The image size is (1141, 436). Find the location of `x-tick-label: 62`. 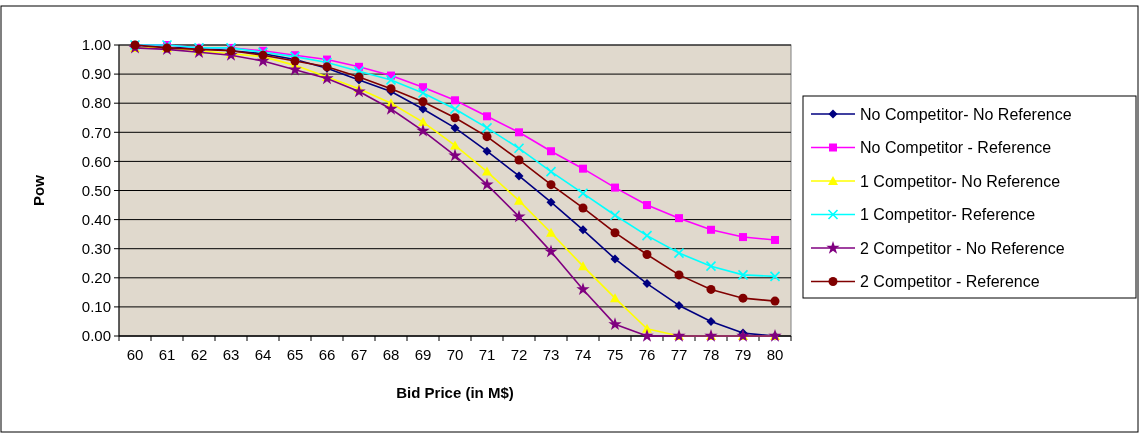

x-tick-label: 62 is located at coordinates (199, 354).